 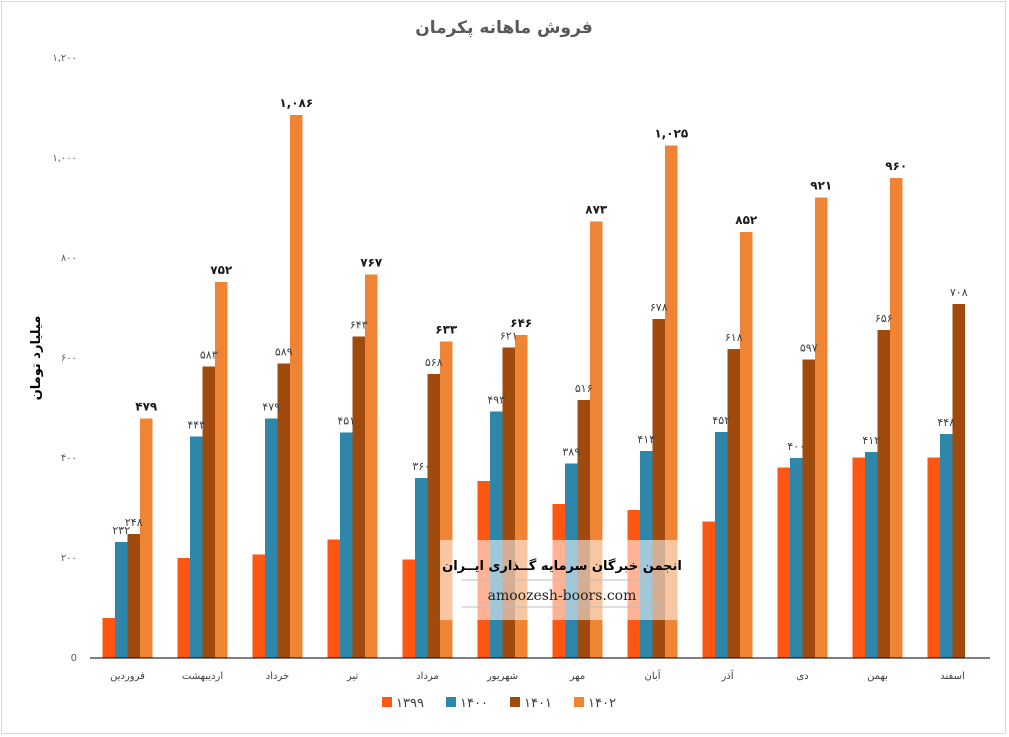 I want to click on data-label: ۶۴۶, so click(x=521, y=323).